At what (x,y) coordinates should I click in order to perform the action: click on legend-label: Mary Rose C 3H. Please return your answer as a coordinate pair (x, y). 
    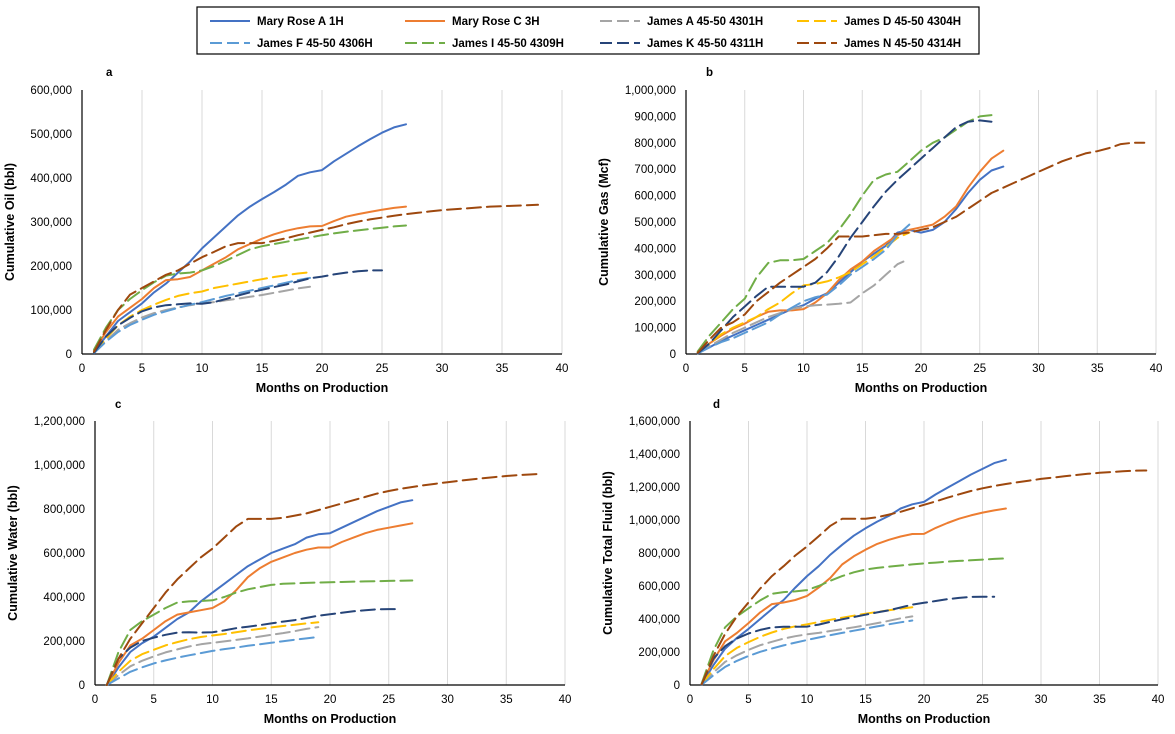
    Looking at the image, I should click on (496, 22).